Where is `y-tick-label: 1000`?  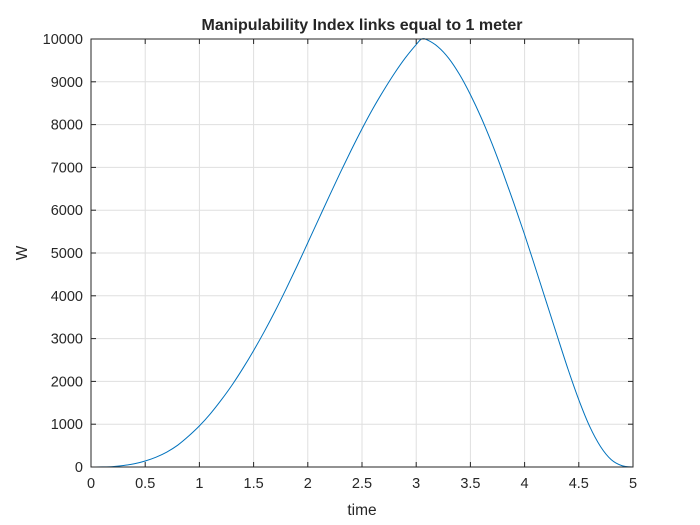 y-tick-label: 1000 is located at coordinates (67, 425).